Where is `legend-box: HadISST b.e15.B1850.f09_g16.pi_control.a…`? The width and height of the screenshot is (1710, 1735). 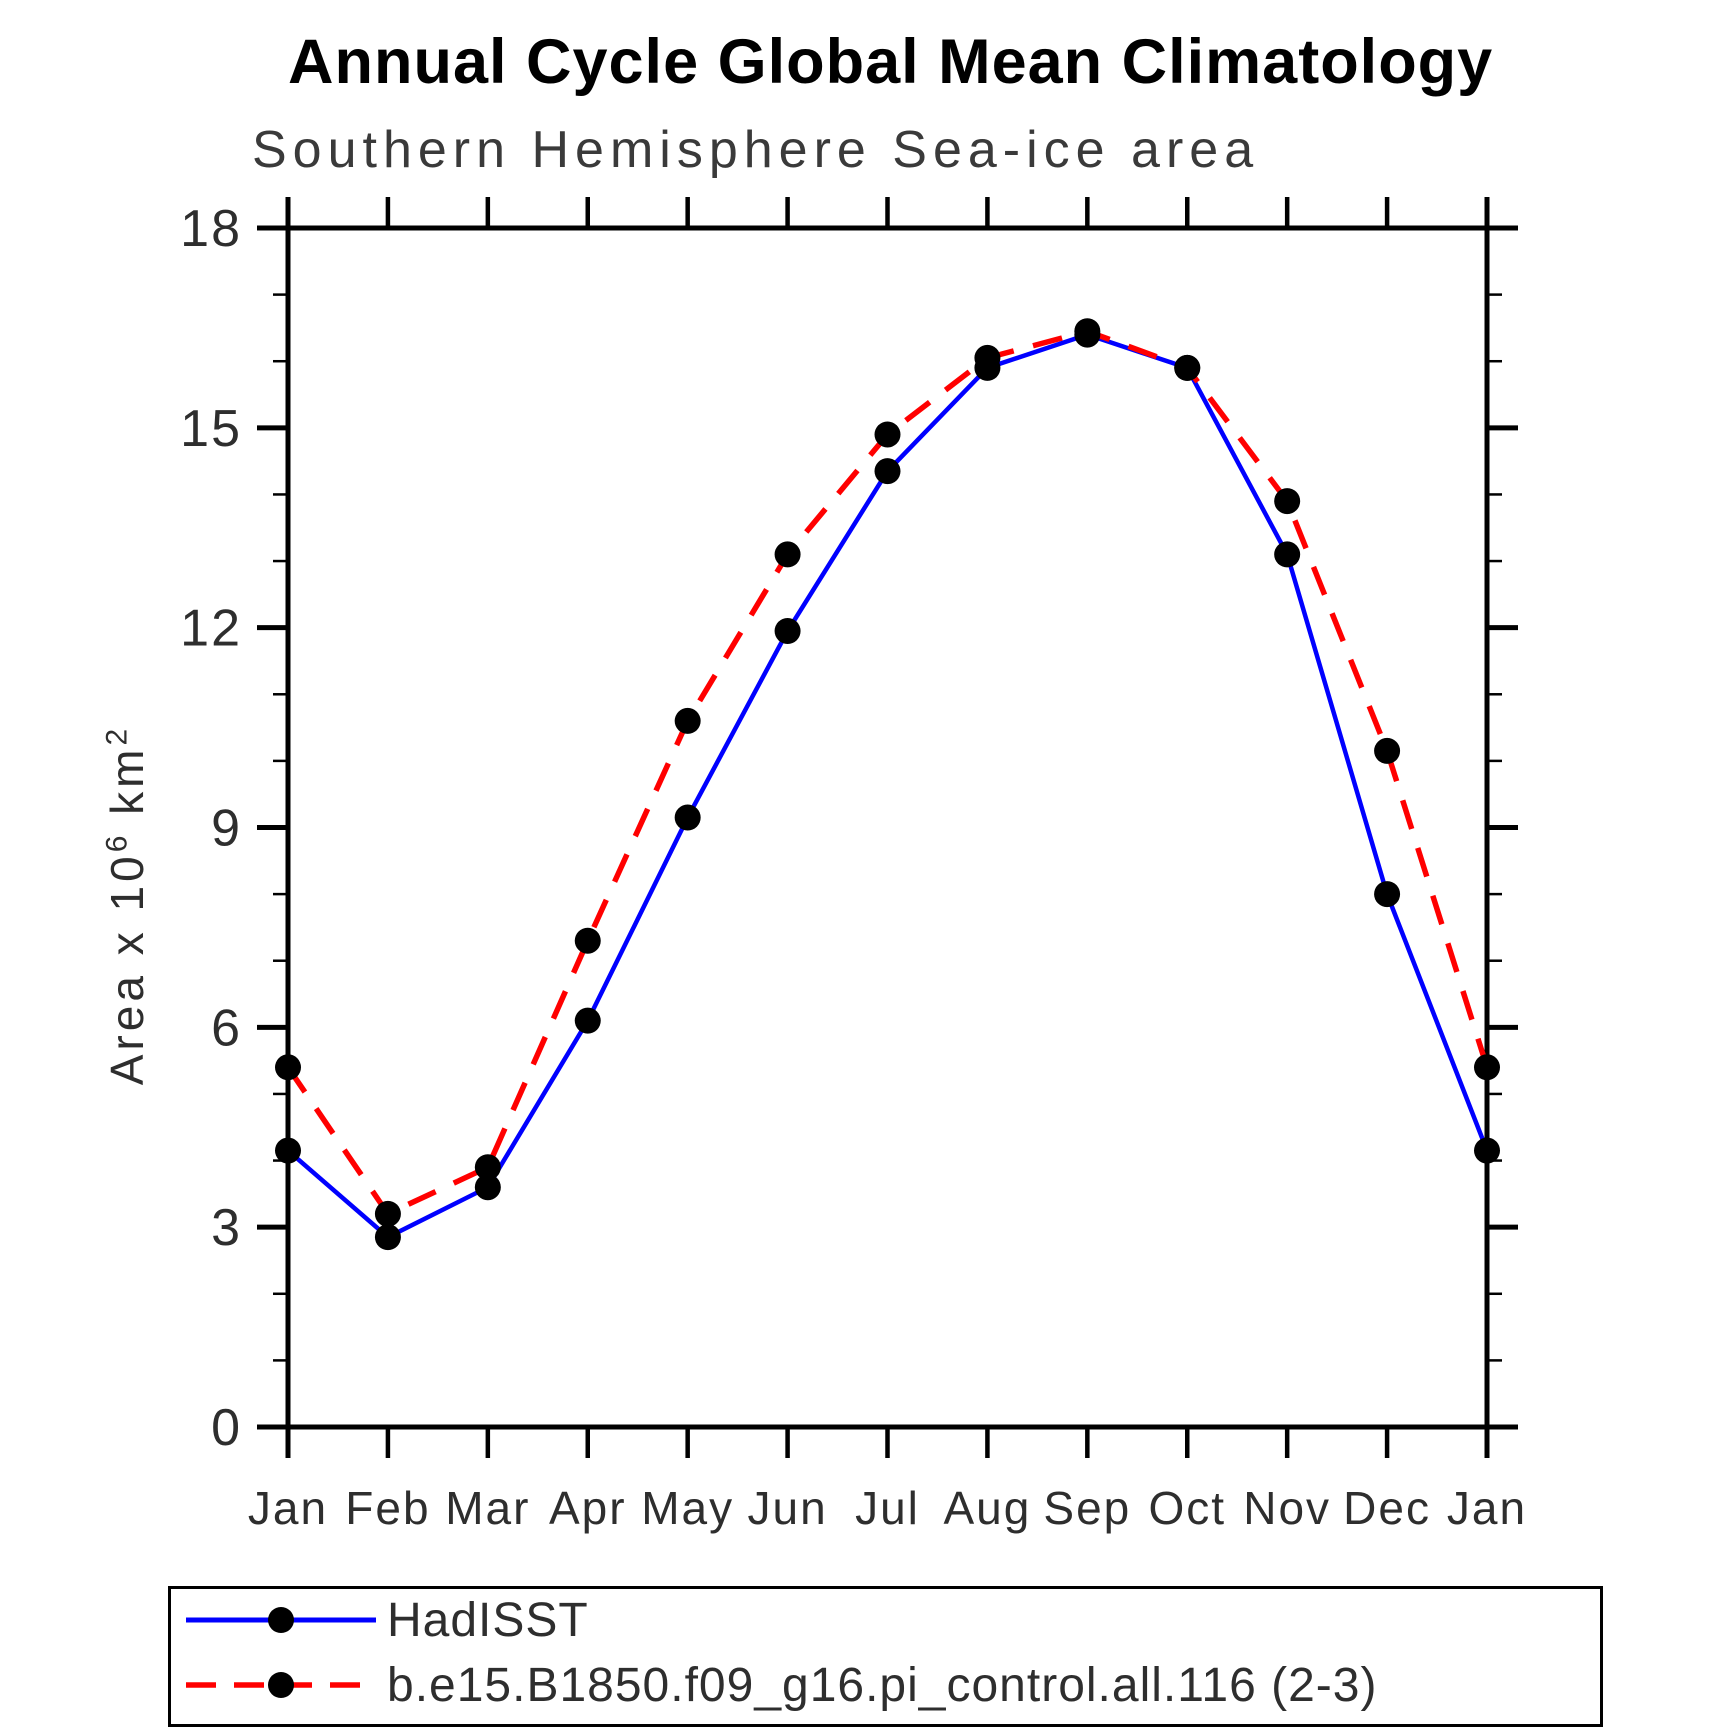
legend-box: HadISST b.e15.B1850.f09_g16.pi_control.a… is located at coordinates (885, 1656).